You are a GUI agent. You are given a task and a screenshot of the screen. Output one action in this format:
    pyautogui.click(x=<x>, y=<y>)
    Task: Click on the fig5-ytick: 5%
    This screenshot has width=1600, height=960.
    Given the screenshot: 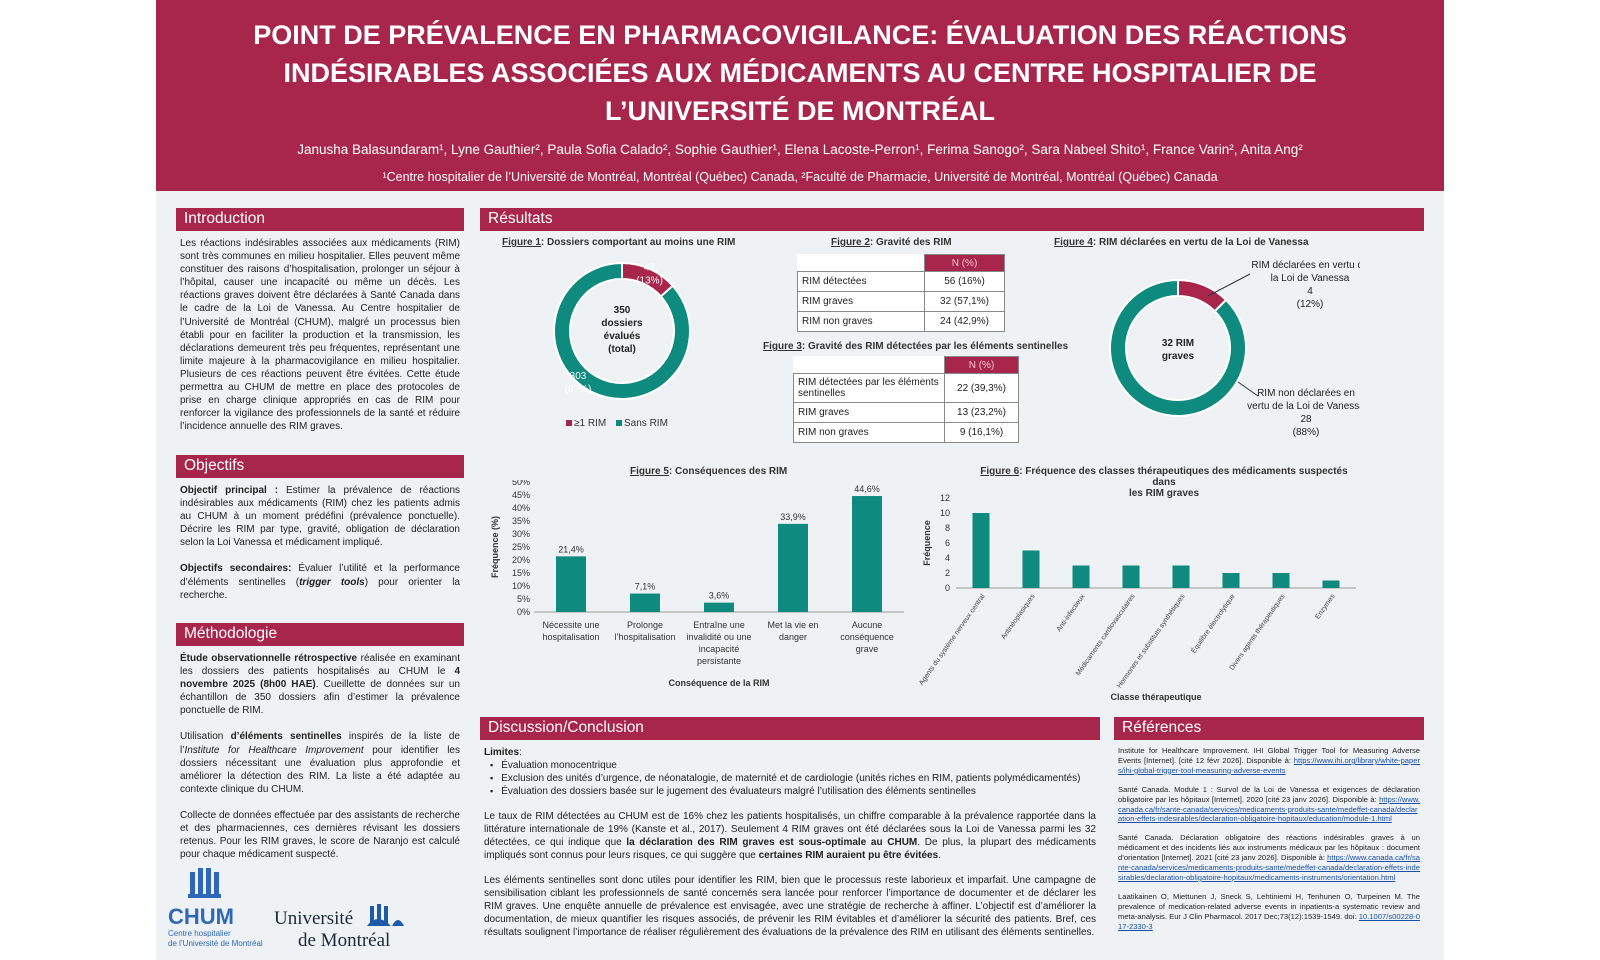 What is the action you would take?
    pyautogui.click(x=523, y=599)
    